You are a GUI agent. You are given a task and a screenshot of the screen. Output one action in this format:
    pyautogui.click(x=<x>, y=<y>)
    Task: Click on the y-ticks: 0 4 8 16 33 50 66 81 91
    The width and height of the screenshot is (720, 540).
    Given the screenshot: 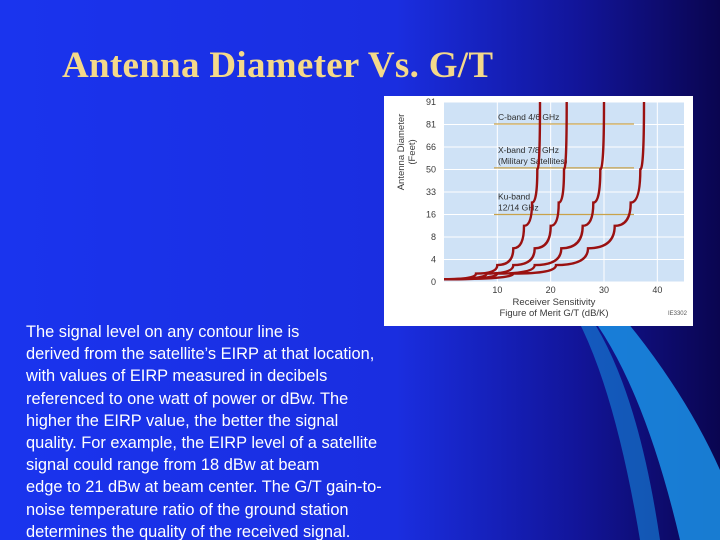 What is the action you would take?
    pyautogui.click(x=431, y=192)
    